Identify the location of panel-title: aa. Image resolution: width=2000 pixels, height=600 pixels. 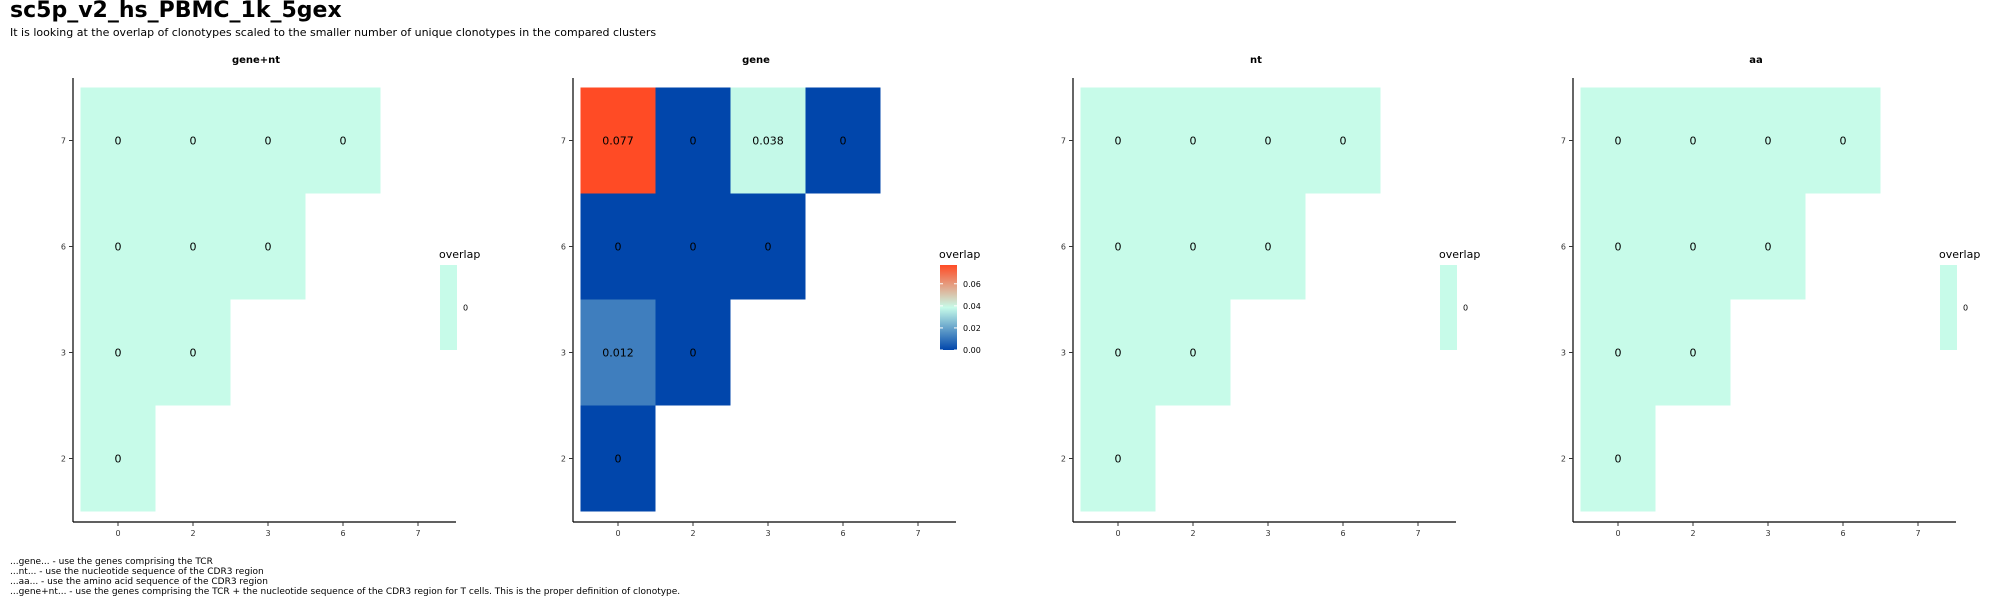
(1756, 60).